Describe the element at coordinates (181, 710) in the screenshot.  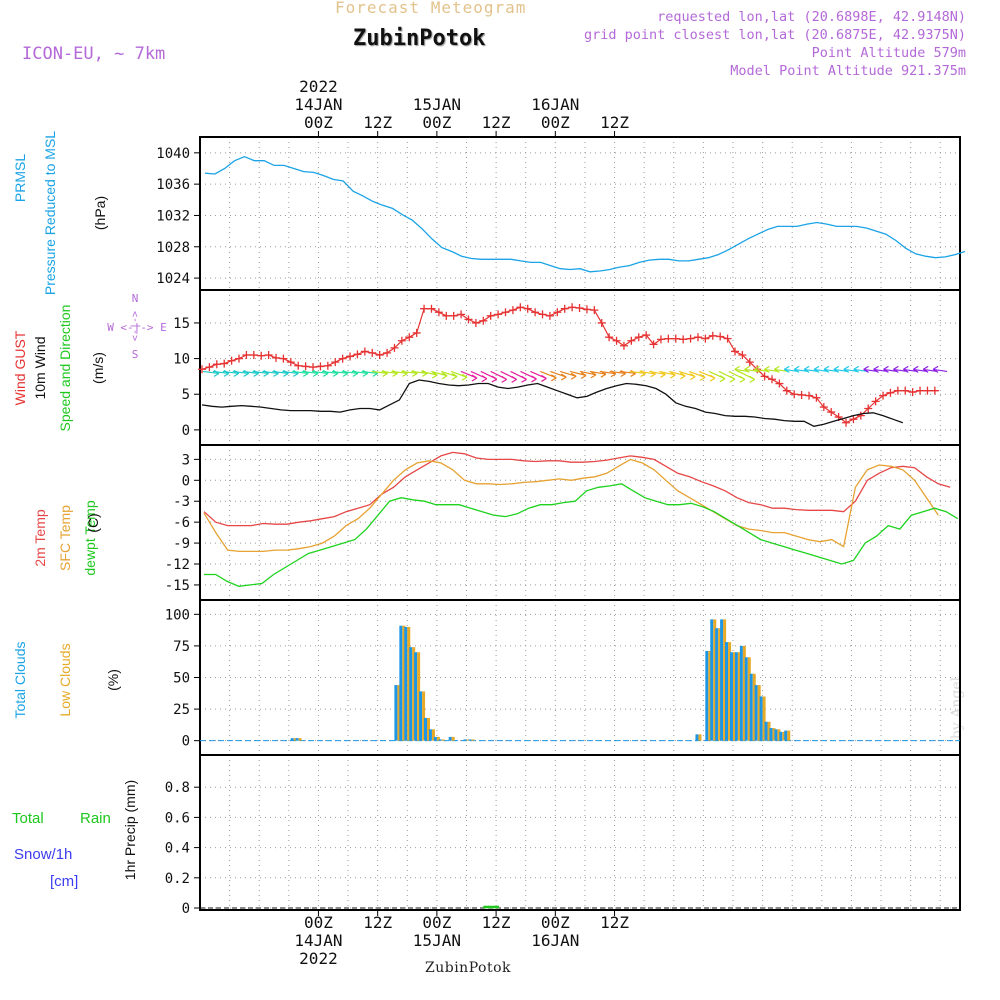
I see `y-tick-label: 25` at that location.